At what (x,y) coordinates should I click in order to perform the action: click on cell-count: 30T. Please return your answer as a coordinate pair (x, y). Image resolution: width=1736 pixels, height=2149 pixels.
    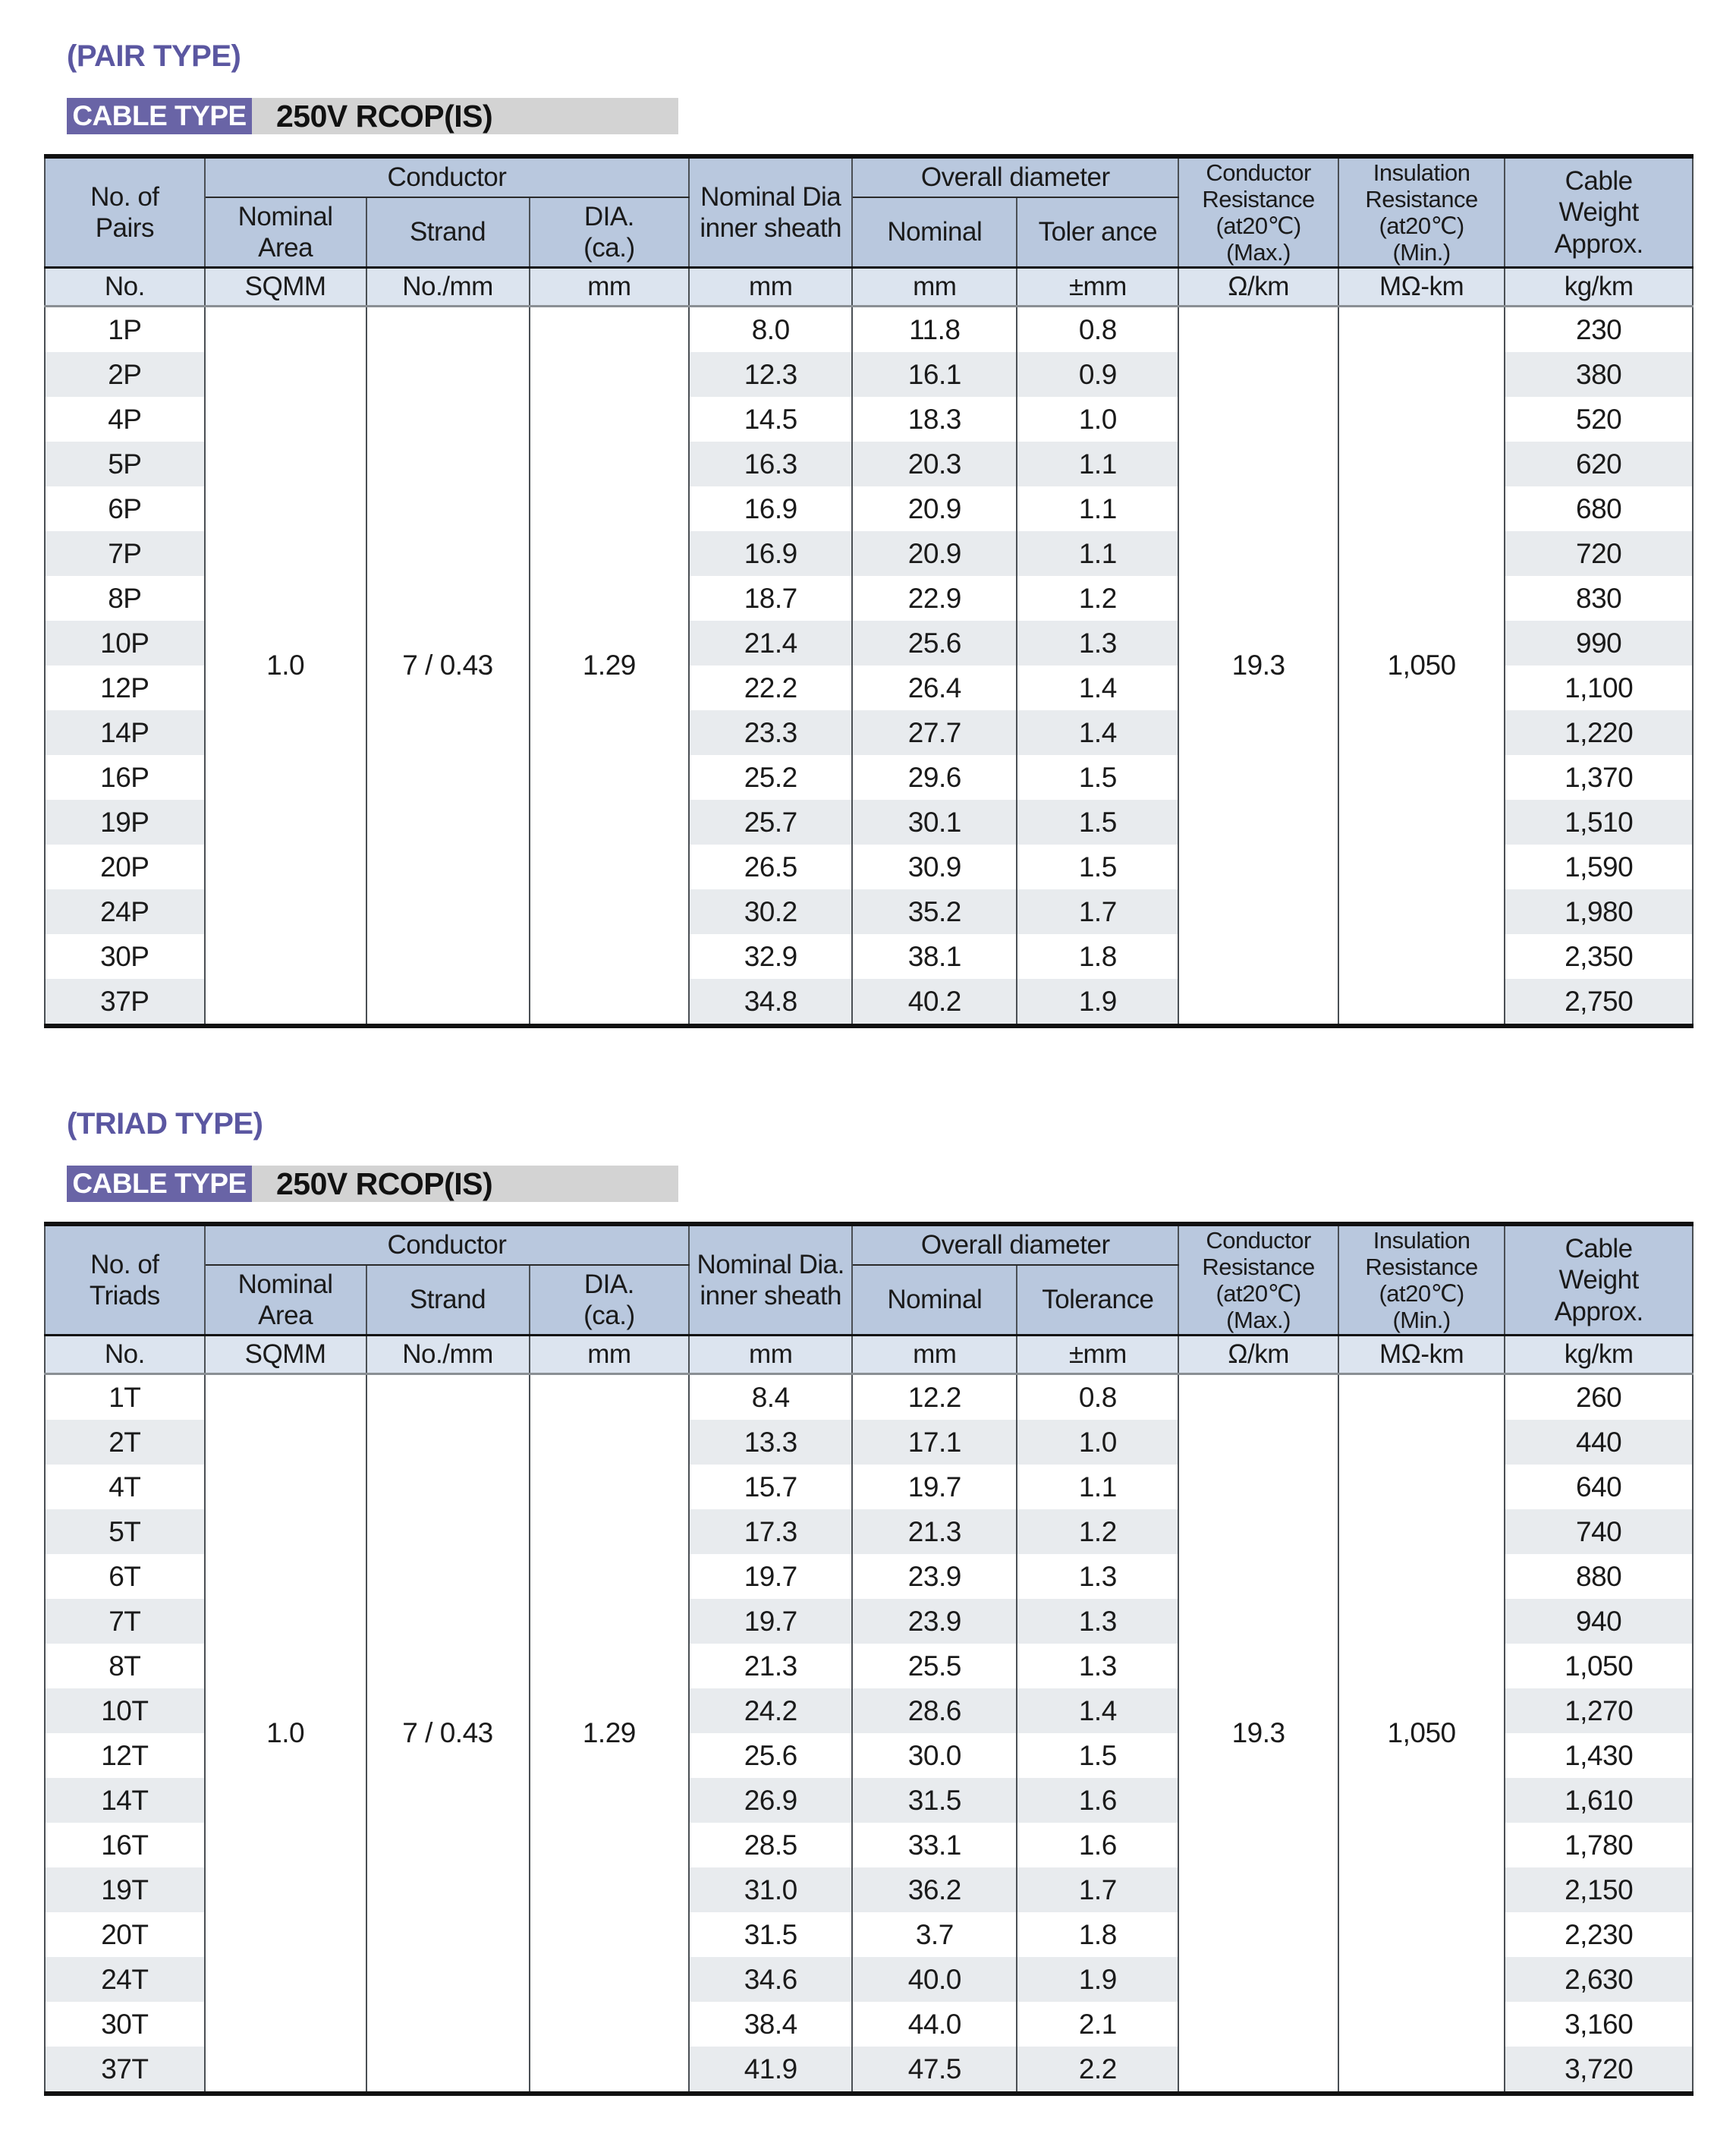
    Looking at the image, I should click on (125, 2024).